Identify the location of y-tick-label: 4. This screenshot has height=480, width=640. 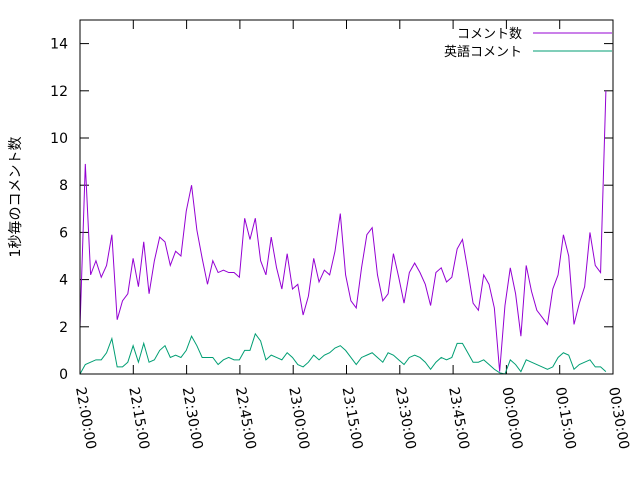
(63, 281).